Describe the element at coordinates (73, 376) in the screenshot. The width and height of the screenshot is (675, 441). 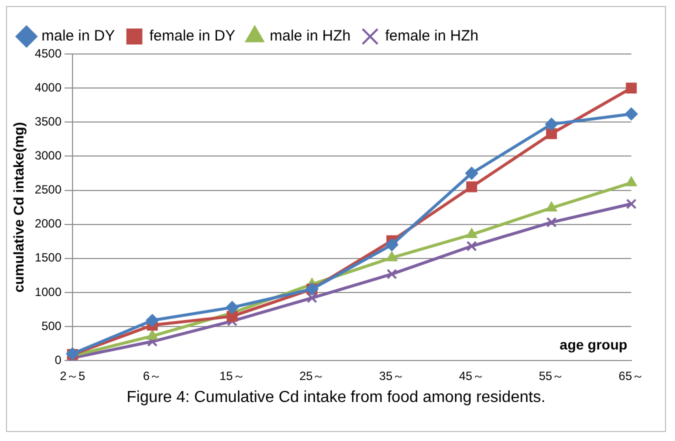
I see `x-tick-label: 2～5` at that location.